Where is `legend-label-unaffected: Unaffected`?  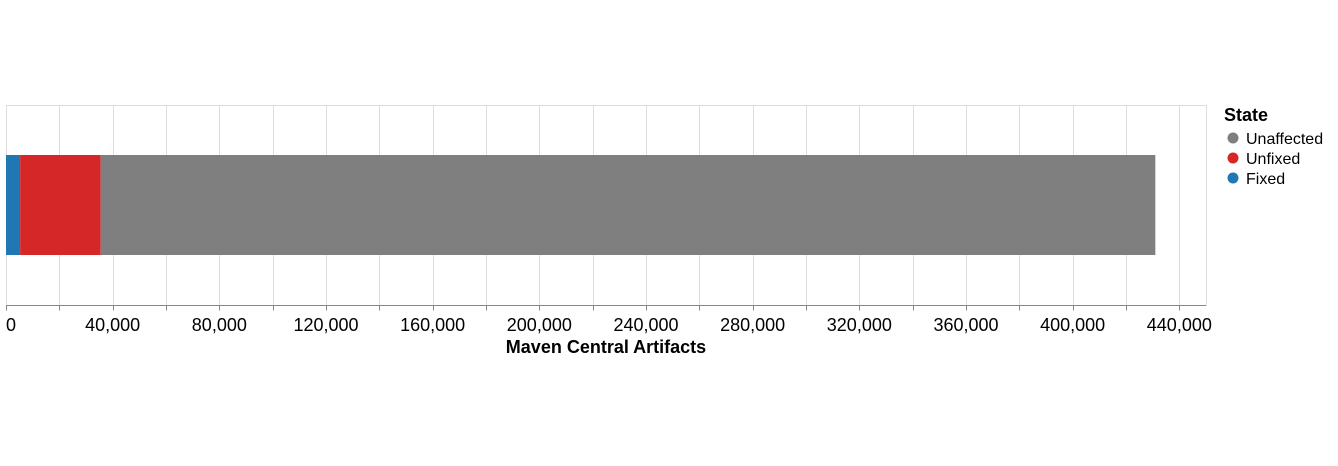 legend-label-unaffected: Unaffected is located at coordinates (1284, 139).